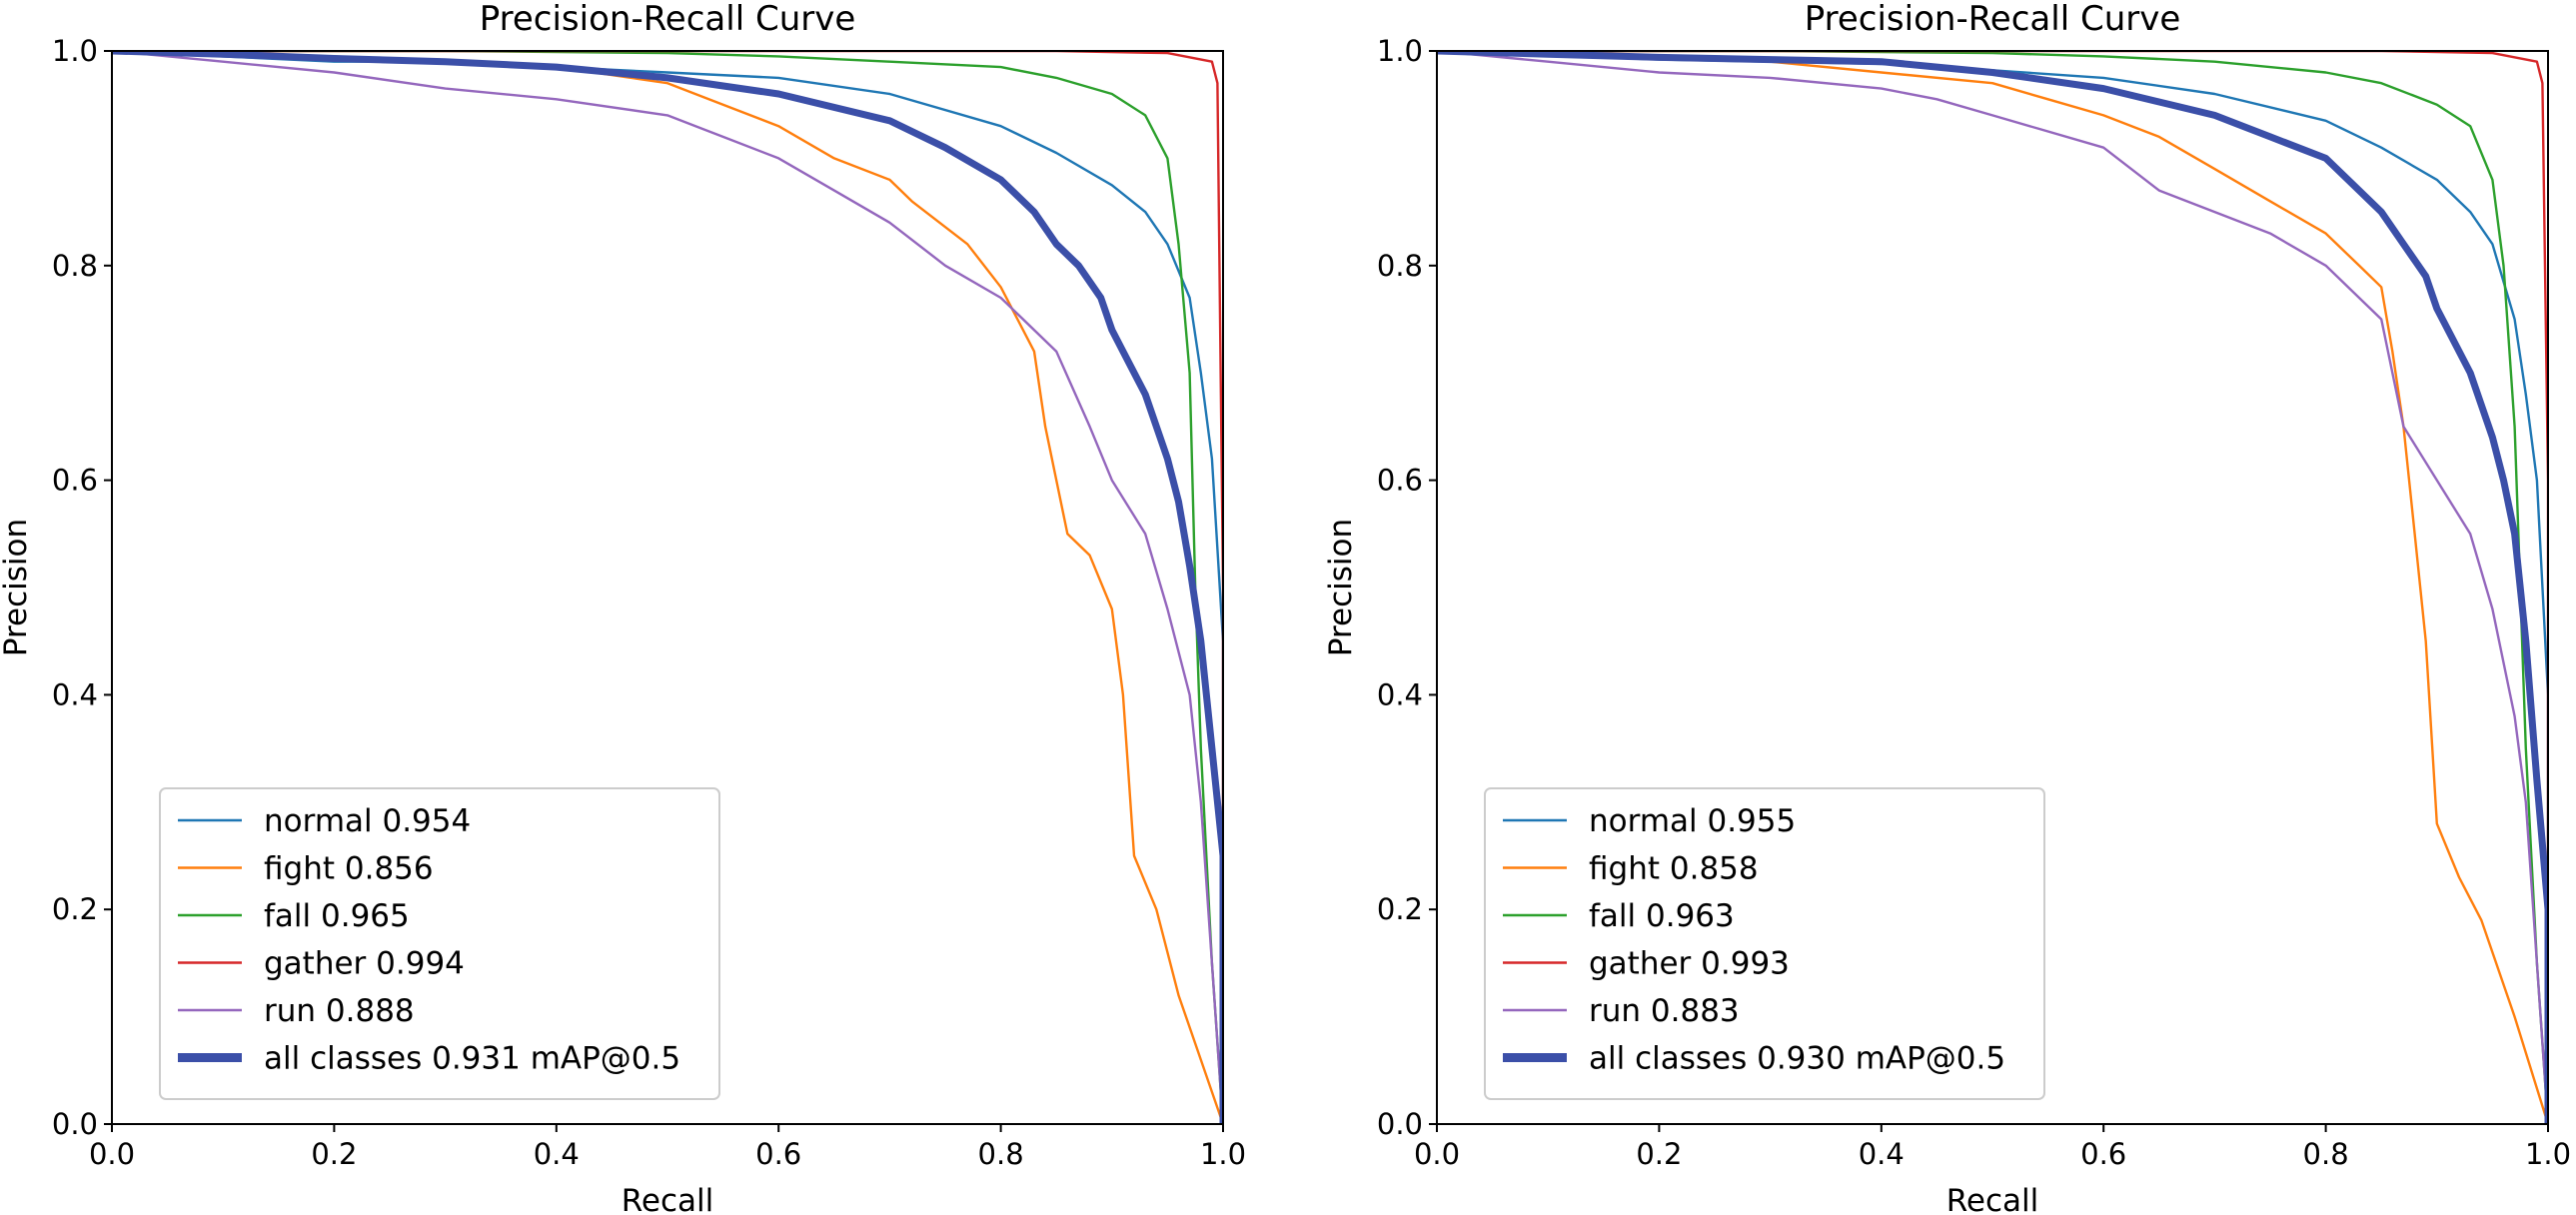 This screenshot has width=2576, height=1215. I want to click on legend-entry-label: run 0.883, so click(1664, 1011).